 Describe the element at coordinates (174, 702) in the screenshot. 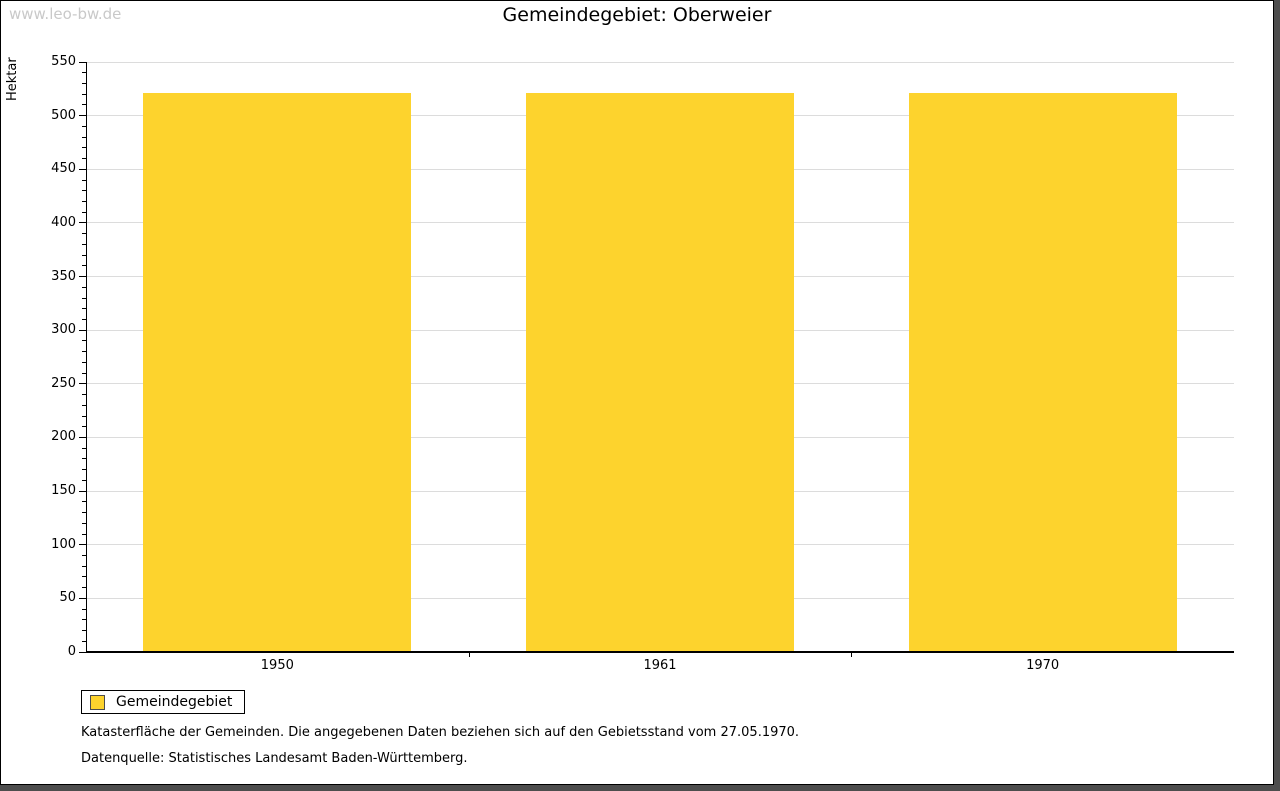

I see `legend-label: Gemeindegebiet` at that location.